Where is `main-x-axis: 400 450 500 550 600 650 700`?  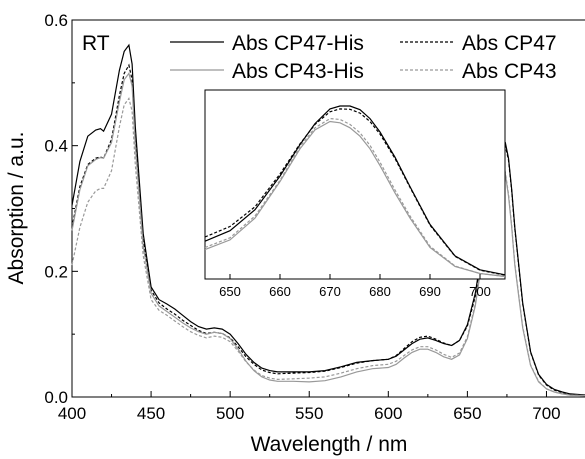
main-x-axis: 400 450 500 550 600 650 700 is located at coordinates (309, 407).